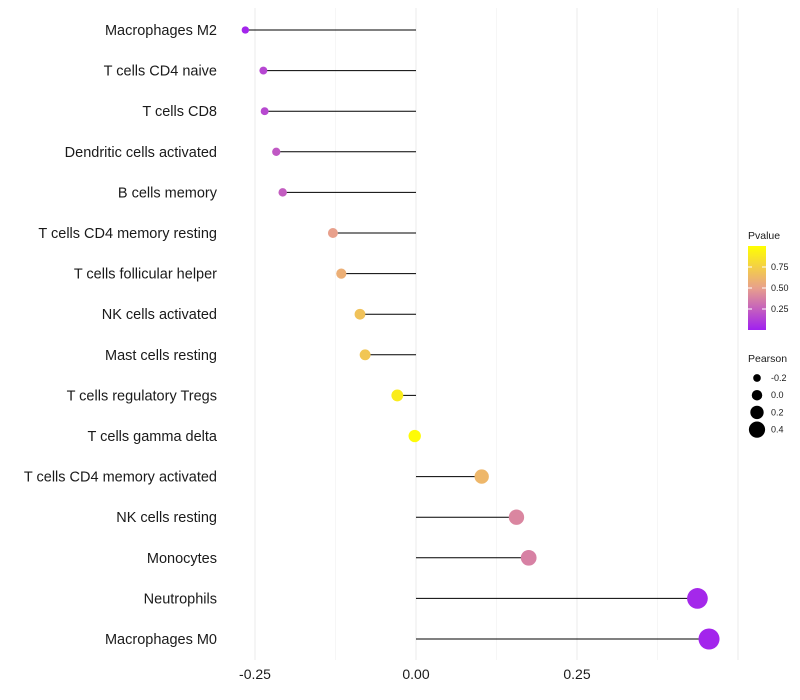  I want to click on category-label: T cells CD8, so click(179, 112).